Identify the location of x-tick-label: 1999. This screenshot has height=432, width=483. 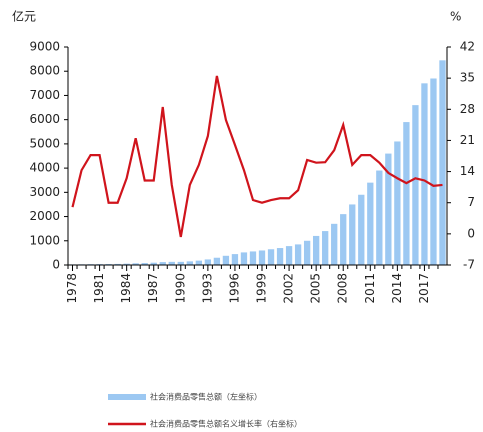
(262, 288).